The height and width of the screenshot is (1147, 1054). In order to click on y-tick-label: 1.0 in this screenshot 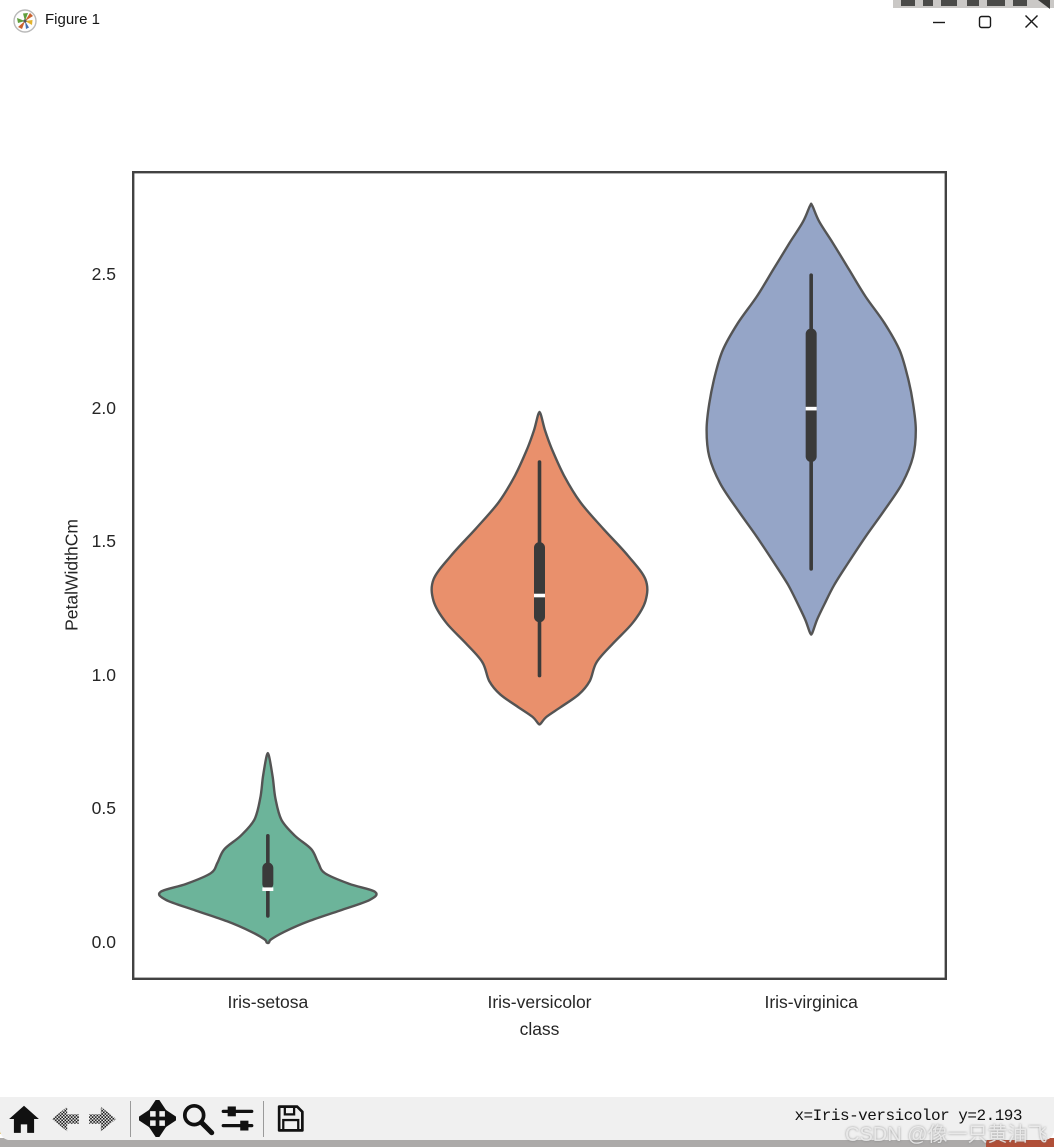, I will do `click(103, 674)`.